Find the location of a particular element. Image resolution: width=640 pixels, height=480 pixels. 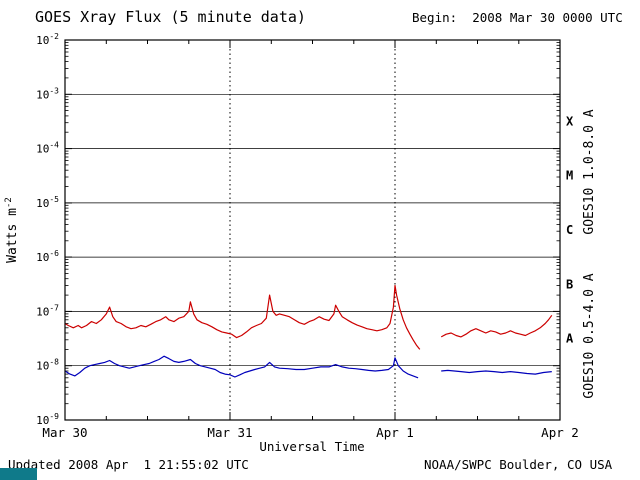

begin-timestamp: Begin: 2008 Mar 30 0000 UTC is located at coordinates (517, 17).